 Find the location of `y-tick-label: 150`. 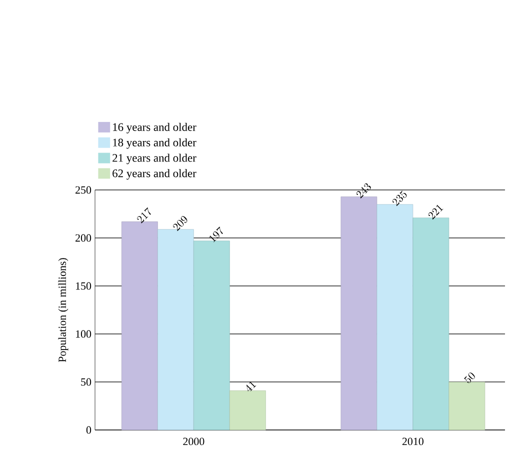

y-tick-label: 150 is located at coordinates (84, 286).